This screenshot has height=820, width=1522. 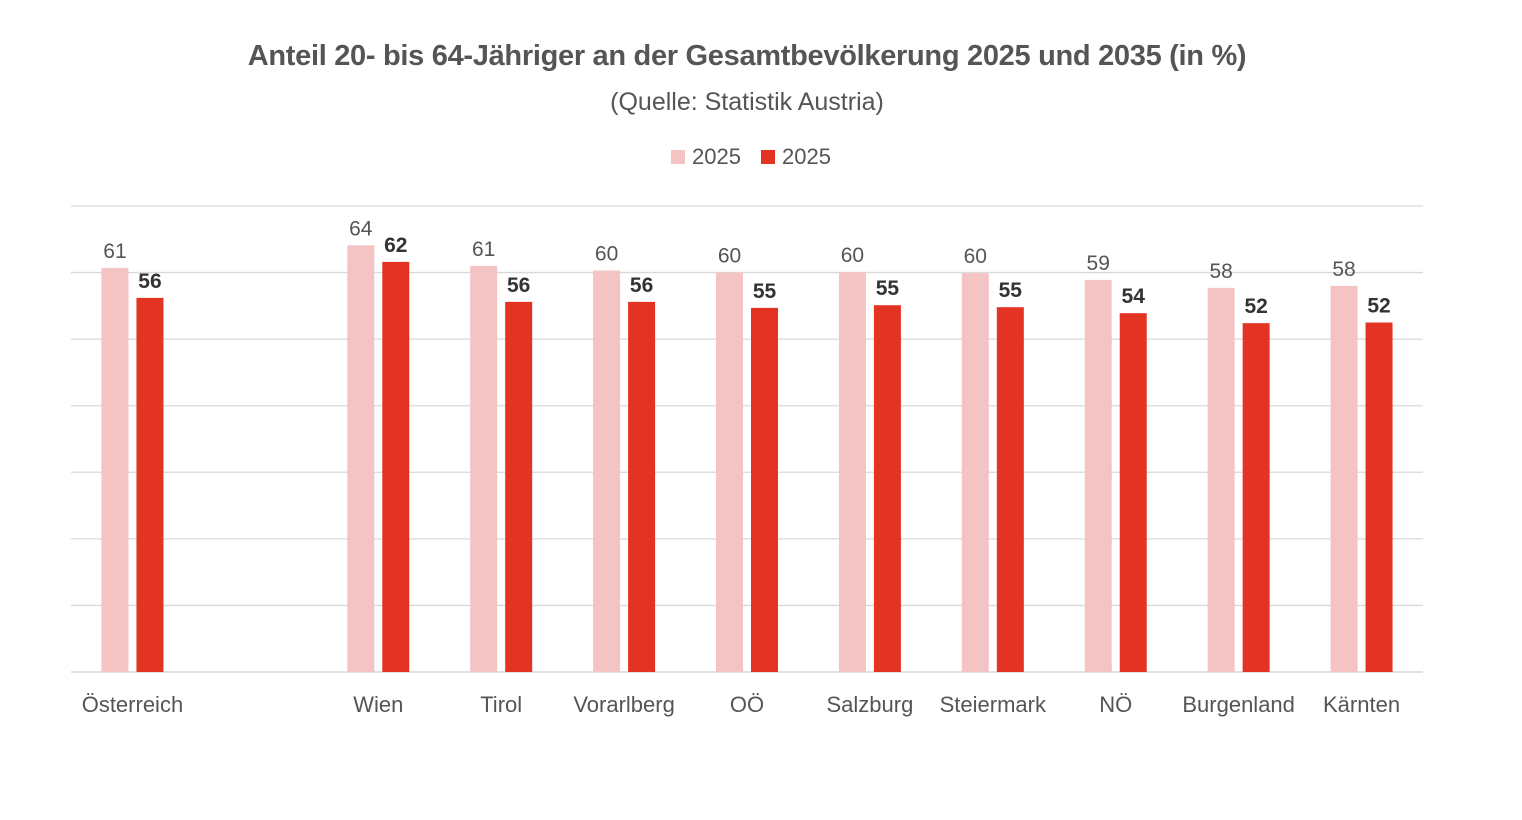 What do you see at coordinates (501, 704) in the screenshot?
I see `x-tick-label: Tirol` at bounding box center [501, 704].